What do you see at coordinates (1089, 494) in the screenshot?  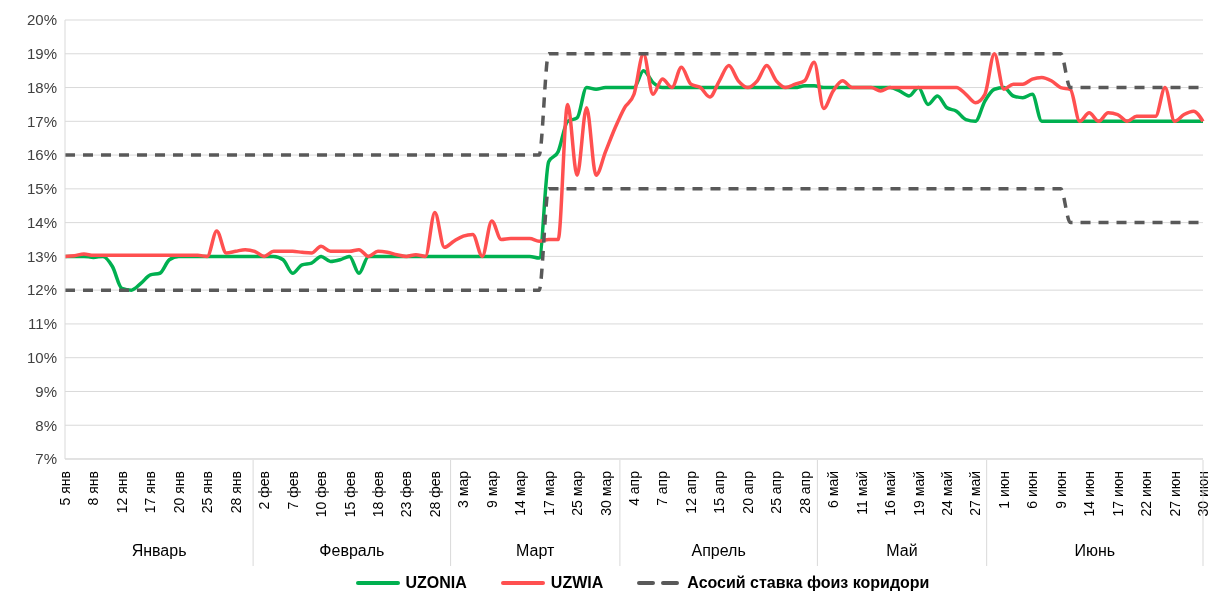 I see `x-tick-label: 14 июн` at bounding box center [1089, 494].